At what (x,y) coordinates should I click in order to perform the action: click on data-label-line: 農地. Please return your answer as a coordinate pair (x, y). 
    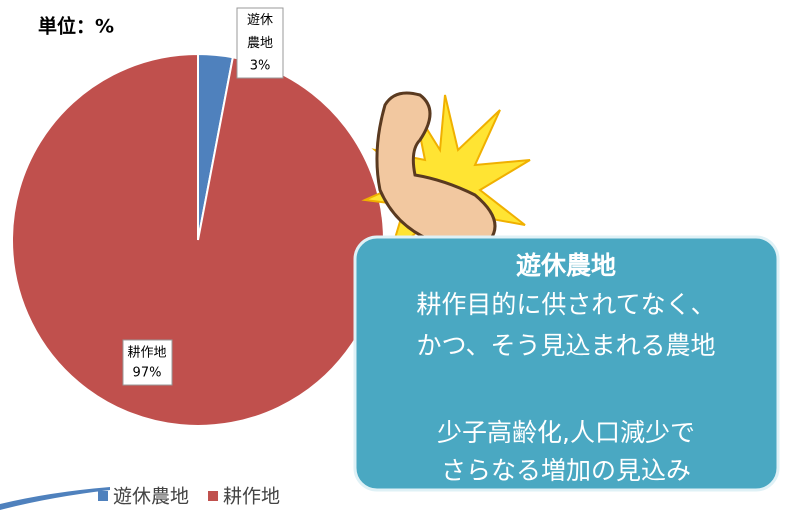
    Looking at the image, I should click on (260, 43).